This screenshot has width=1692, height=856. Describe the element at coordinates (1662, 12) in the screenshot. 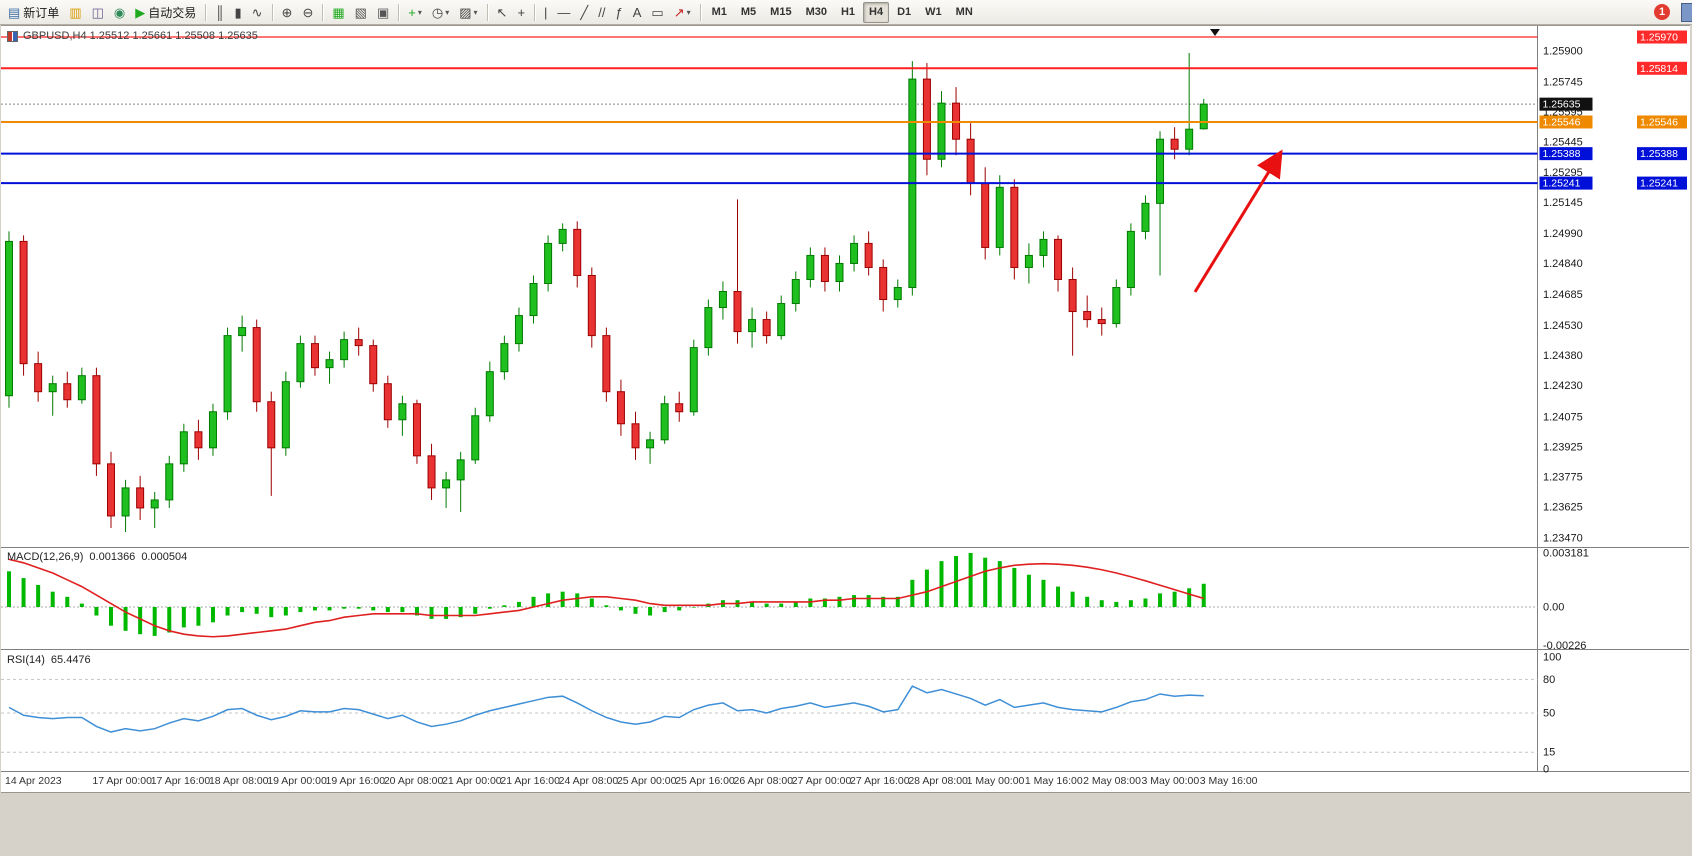

I see `notification-badge: 1` at that location.